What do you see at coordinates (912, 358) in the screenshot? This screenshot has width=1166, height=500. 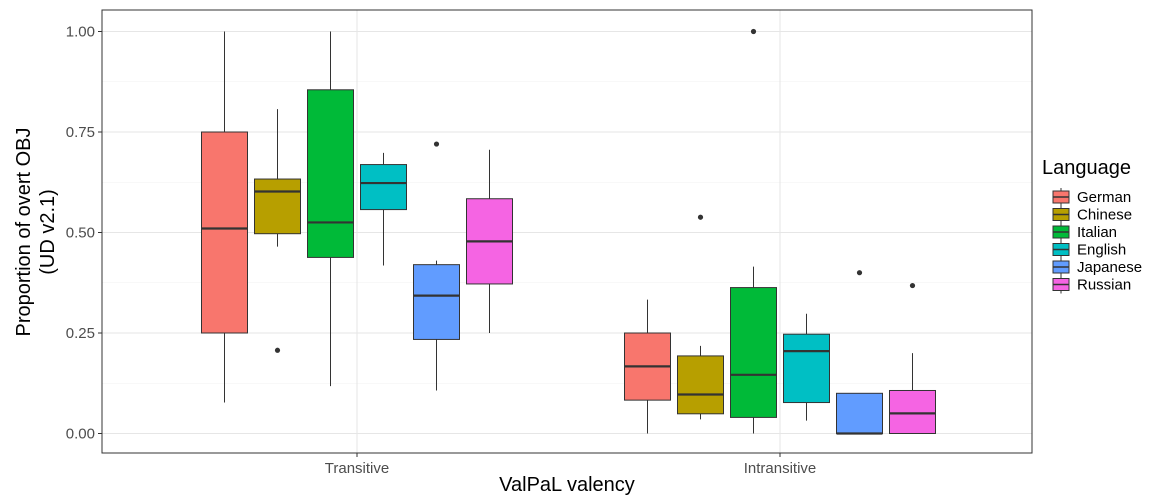 I see `box-russian-intransitive` at bounding box center [912, 358].